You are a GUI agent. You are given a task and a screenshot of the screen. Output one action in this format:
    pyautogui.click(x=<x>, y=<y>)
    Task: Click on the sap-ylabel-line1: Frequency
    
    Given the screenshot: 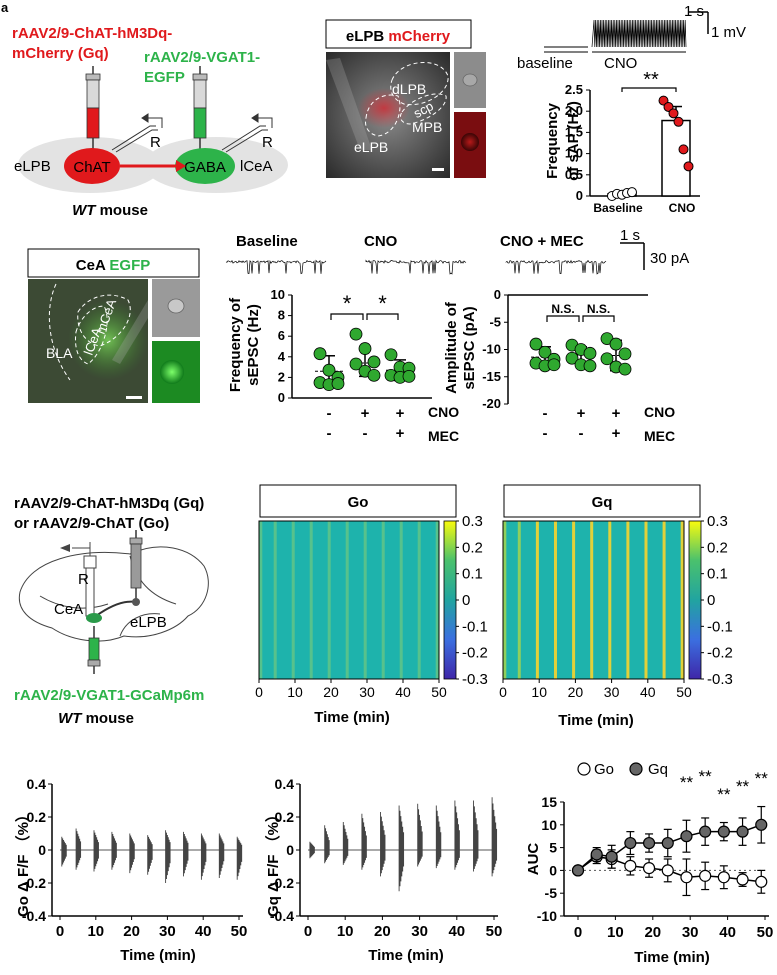 What is the action you would take?
    pyautogui.click(x=552, y=140)
    